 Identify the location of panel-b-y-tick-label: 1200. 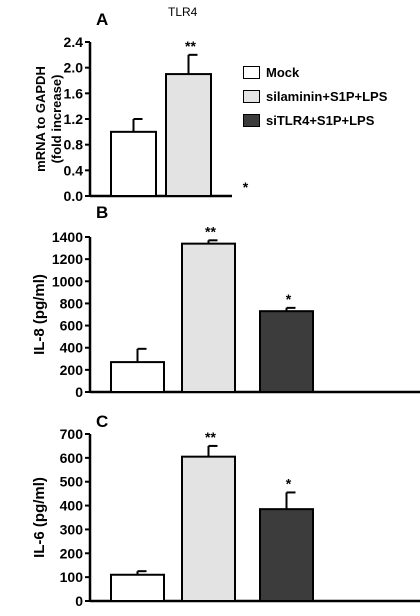
(67, 259).